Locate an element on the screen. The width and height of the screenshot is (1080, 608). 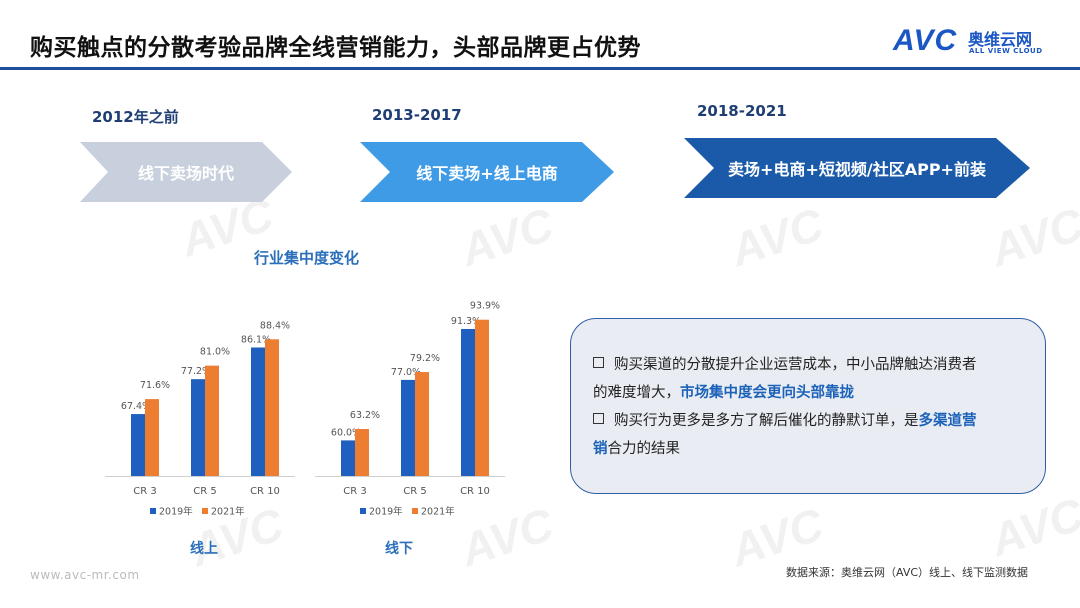
logo-mark: AVC is located at coordinates (925, 40).